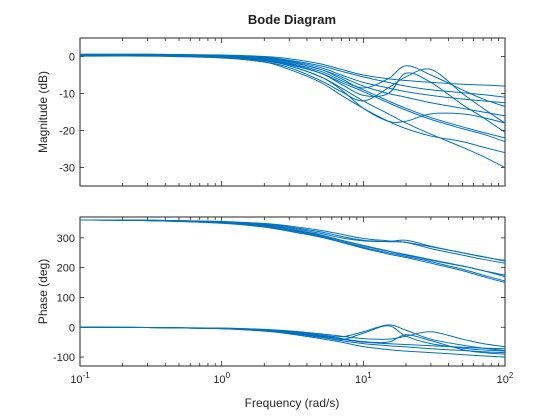 This screenshot has height=420, width=560. Describe the element at coordinates (67, 169) in the screenshot. I see `magnitude-y-tick-label: -30` at that location.